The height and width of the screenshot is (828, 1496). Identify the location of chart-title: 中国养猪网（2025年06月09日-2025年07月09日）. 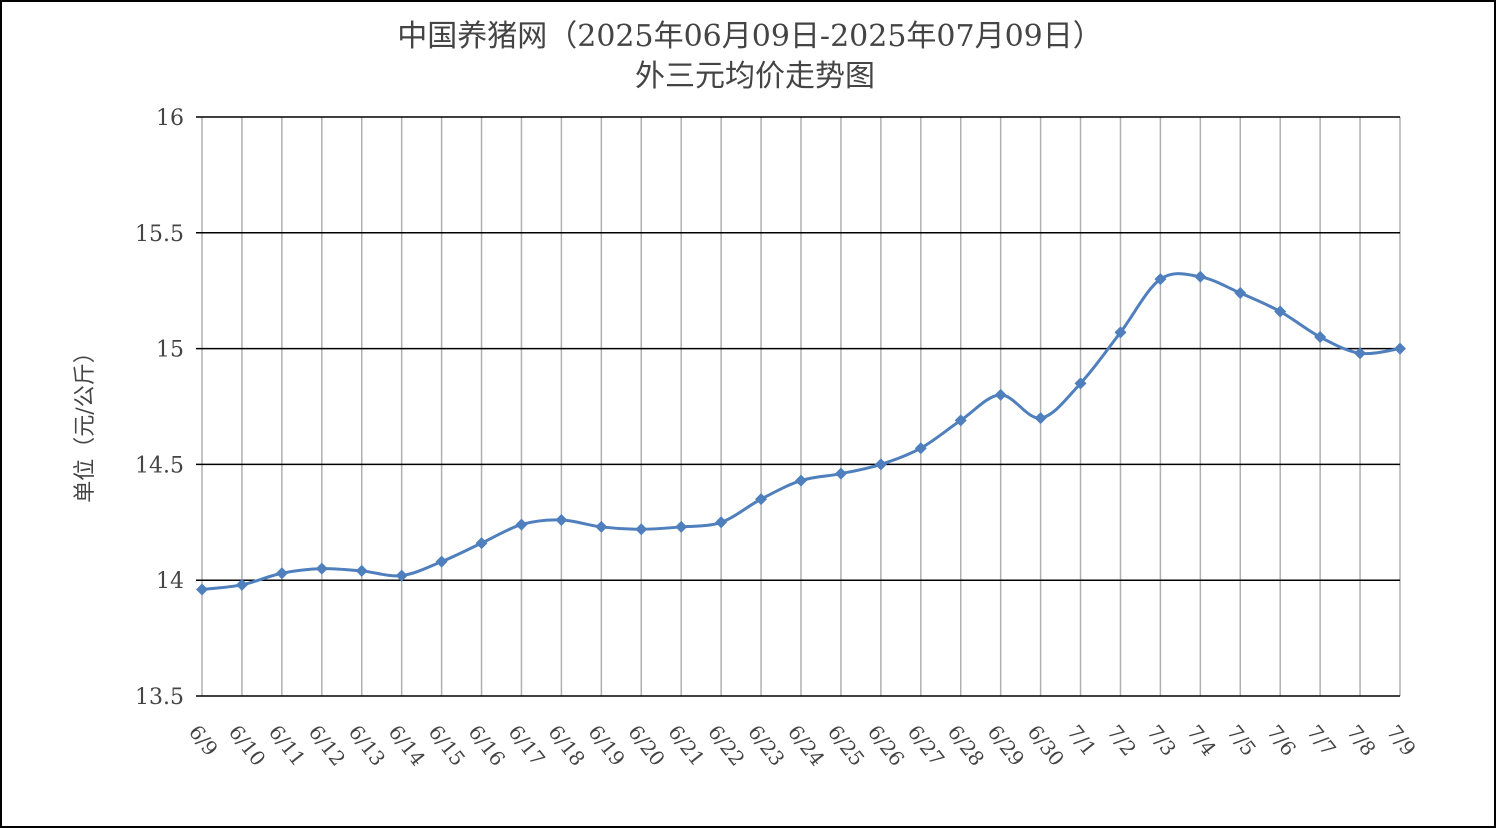
(750, 36).